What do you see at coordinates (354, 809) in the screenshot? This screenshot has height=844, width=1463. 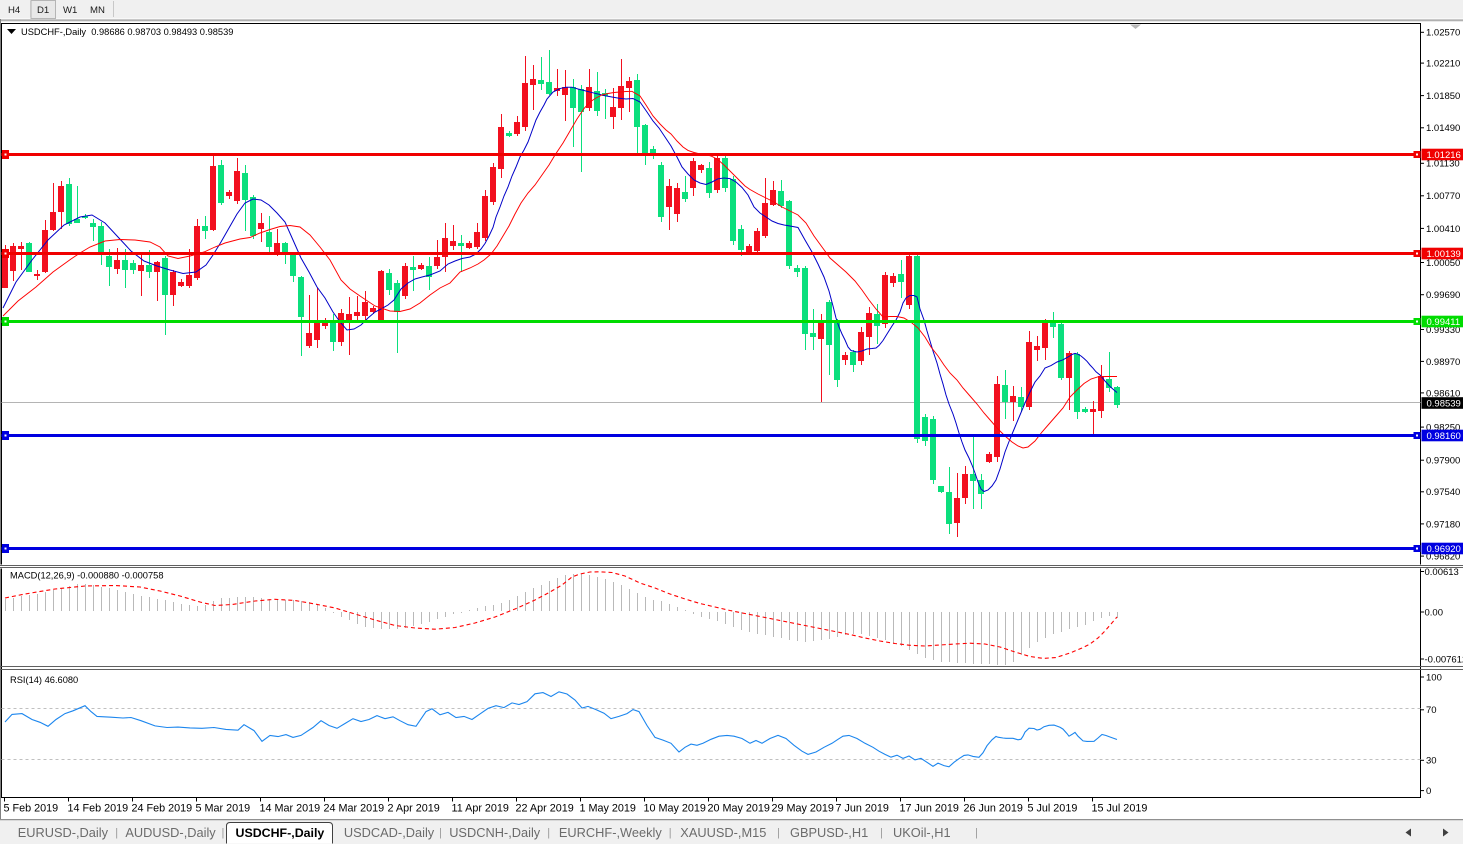 I see `svg-text: 24 Mar 2019` at bounding box center [354, 809].